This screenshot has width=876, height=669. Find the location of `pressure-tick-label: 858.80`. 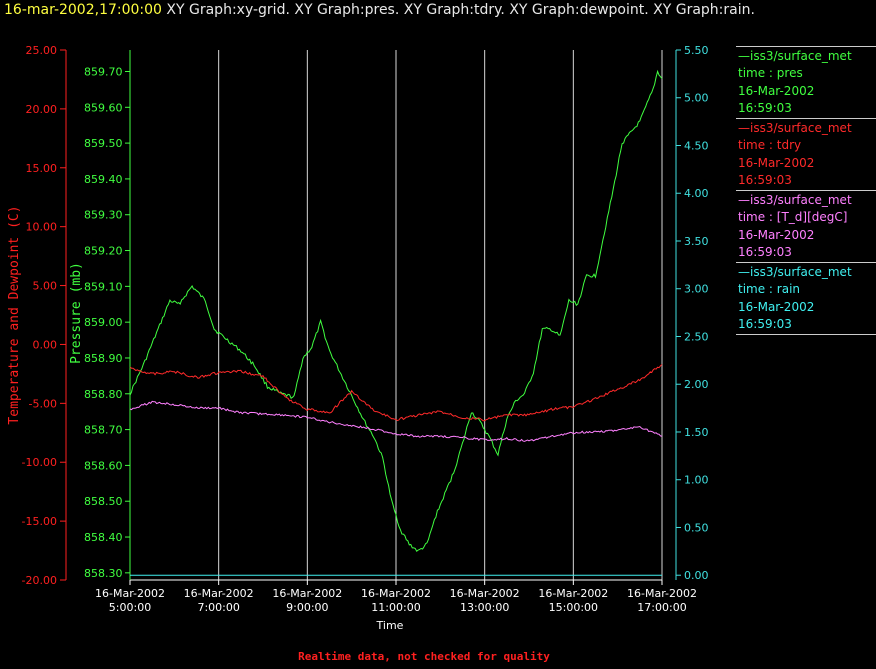

pressure-tick-label: 858.80 is located at coordinates (103, 394).